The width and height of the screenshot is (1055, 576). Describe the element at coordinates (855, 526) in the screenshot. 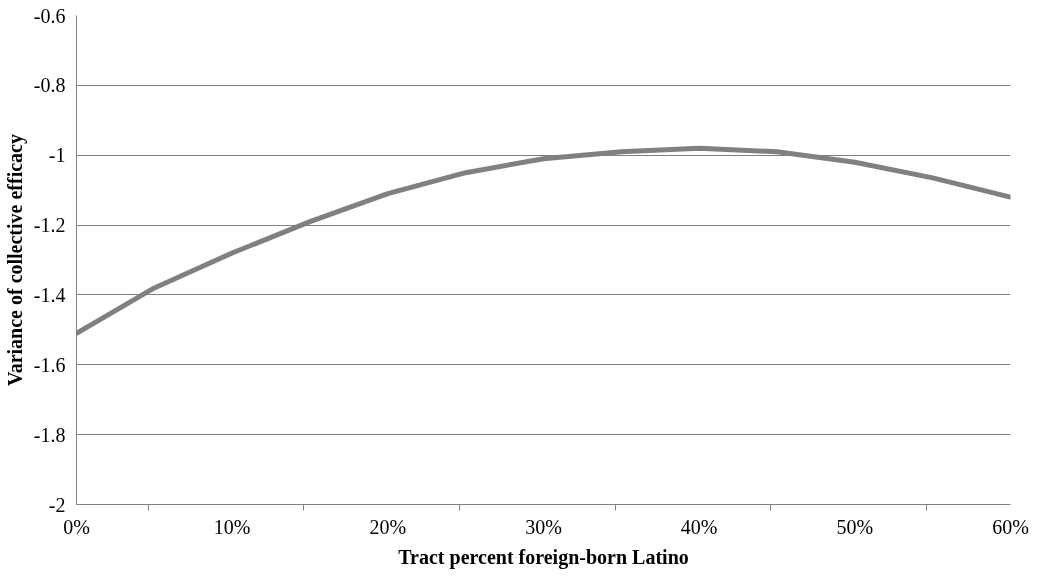

I see `x-tick-label: 50%` at that location.